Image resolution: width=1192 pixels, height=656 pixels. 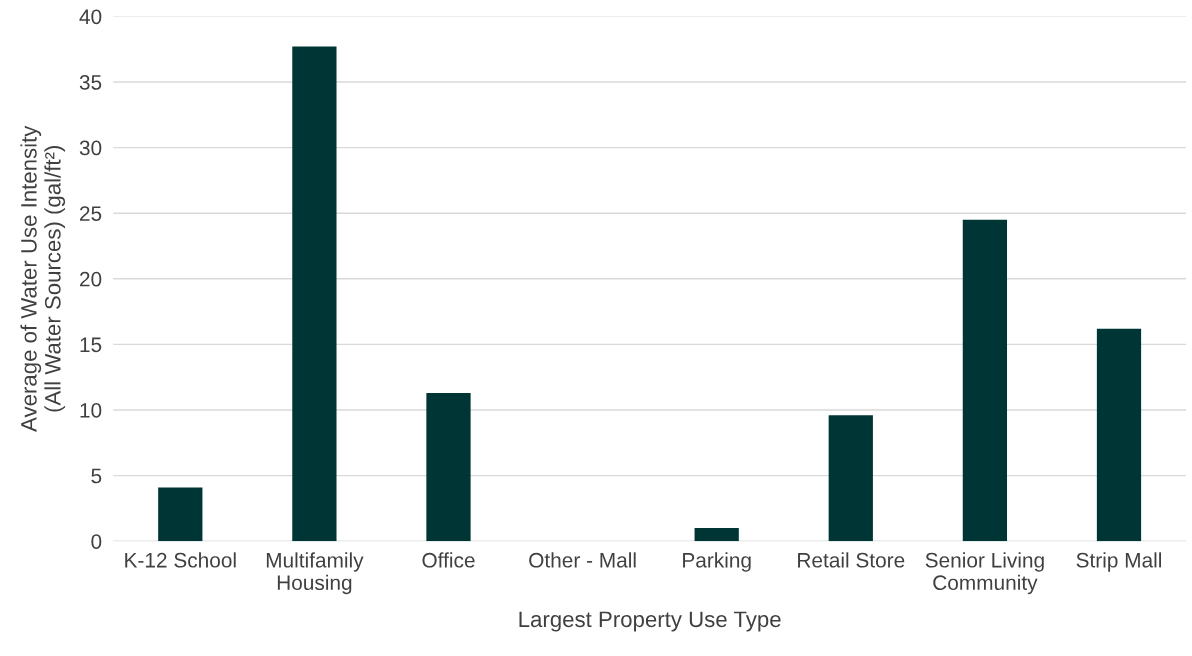 I want to click on y-tick-label: 10, so click(x=91, y=410).